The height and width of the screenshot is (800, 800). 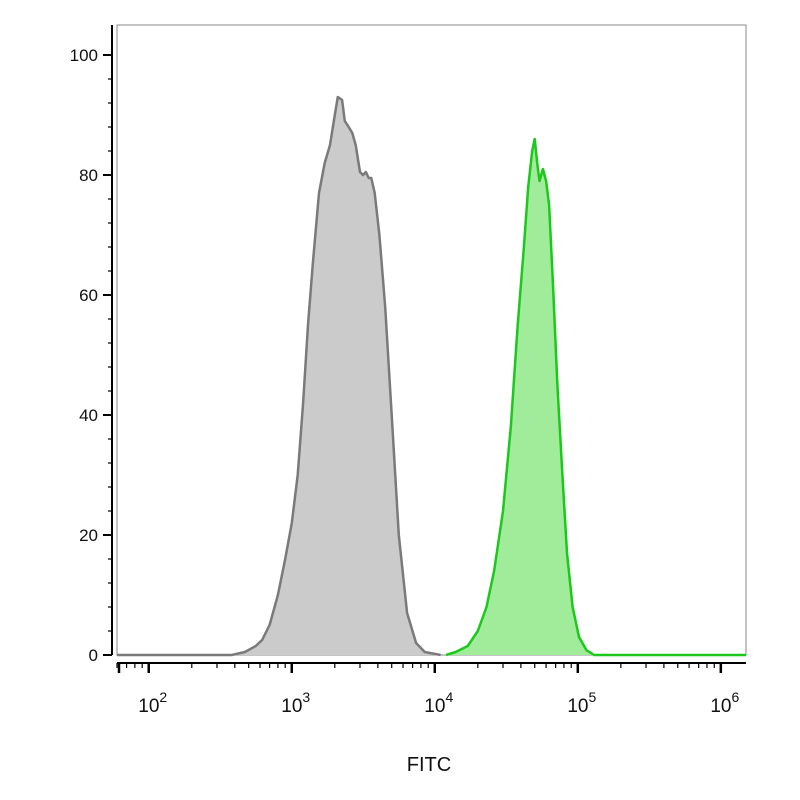 What do you see at coordinates (93, 655) in the screenshot?
I see `y-tick-label: 0` at bounding box center [93, 655].